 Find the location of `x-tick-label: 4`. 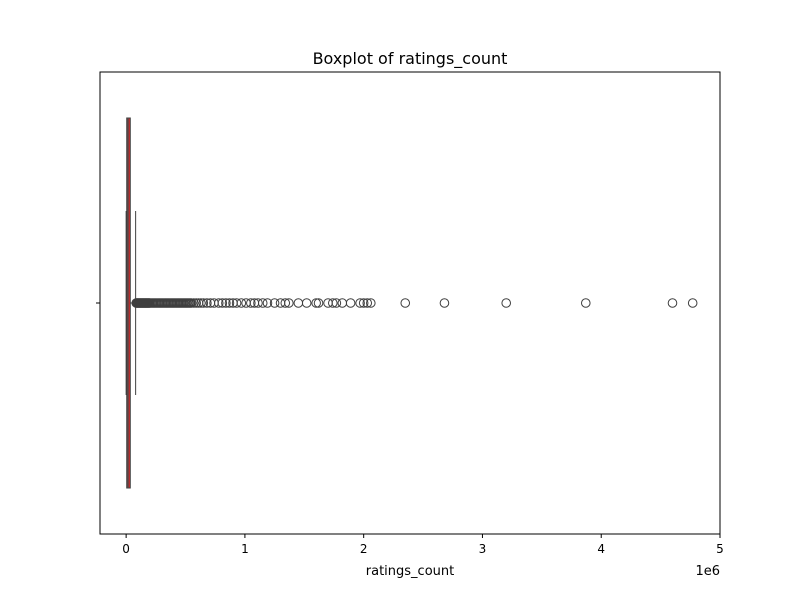

x-tick-label: 4 is located at coordinates (601, 549).